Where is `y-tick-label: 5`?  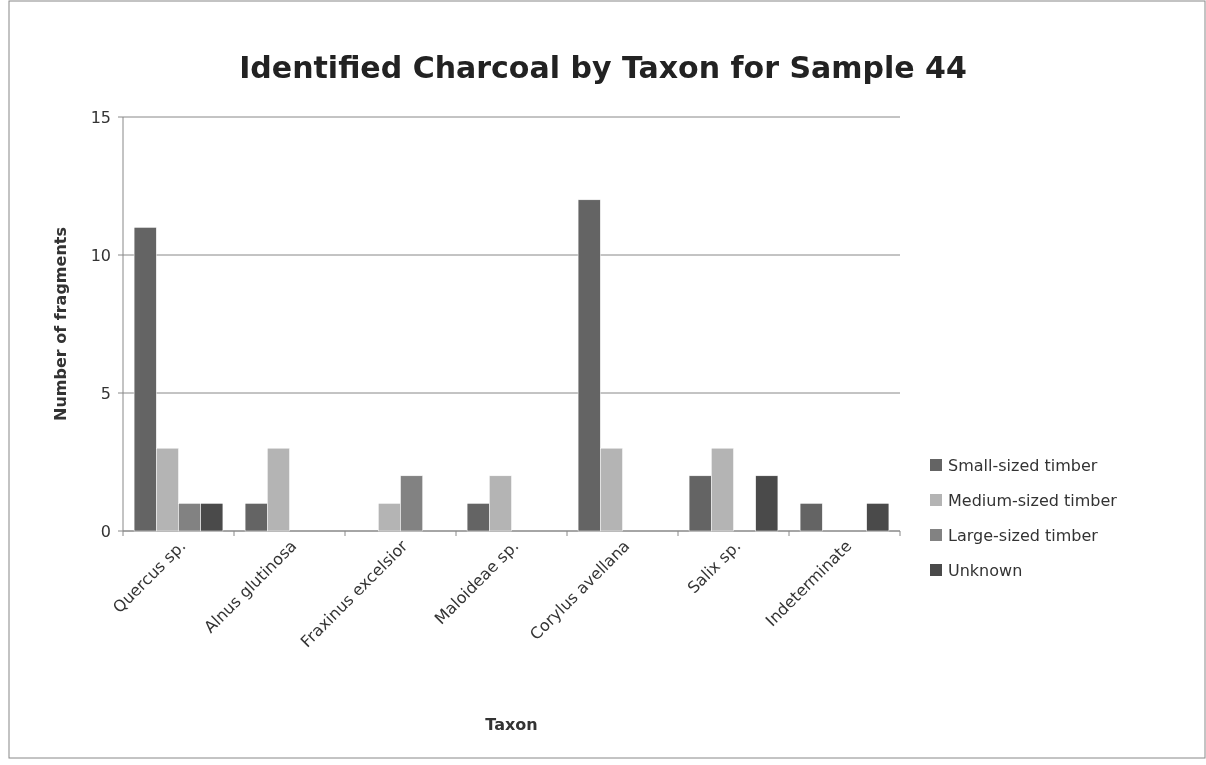
y-tick-label: 5 is located at coordinates (105, 393).